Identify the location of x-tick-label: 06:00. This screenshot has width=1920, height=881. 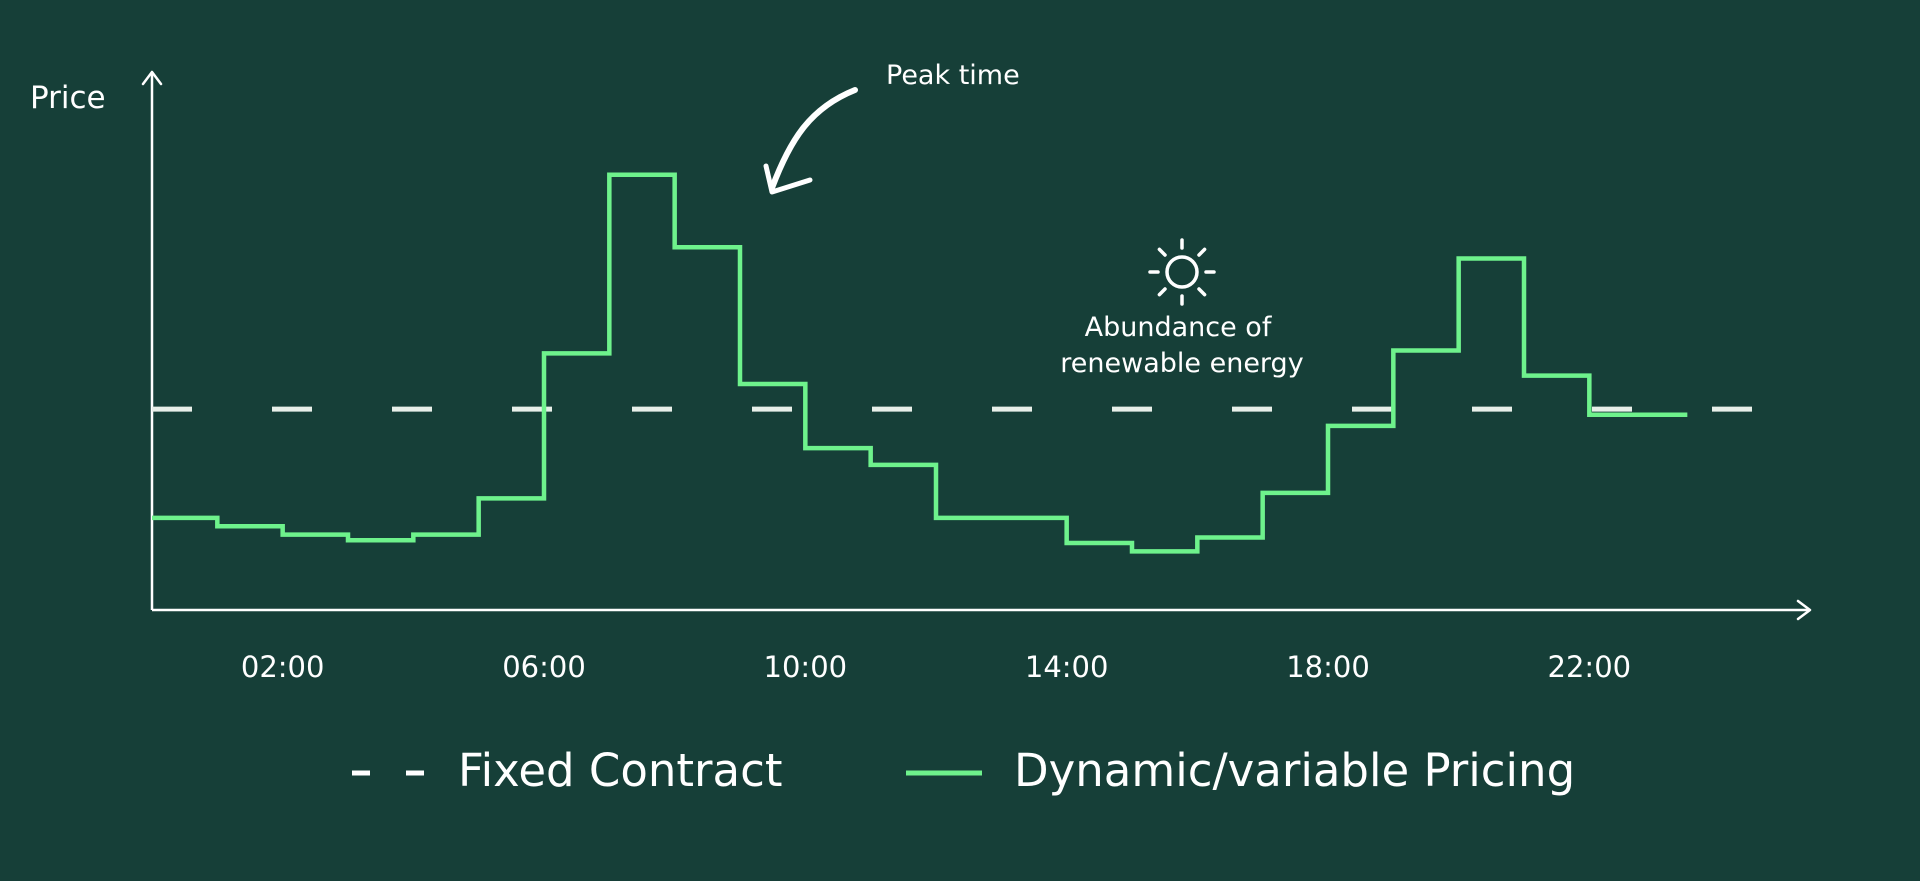
(544, 667).